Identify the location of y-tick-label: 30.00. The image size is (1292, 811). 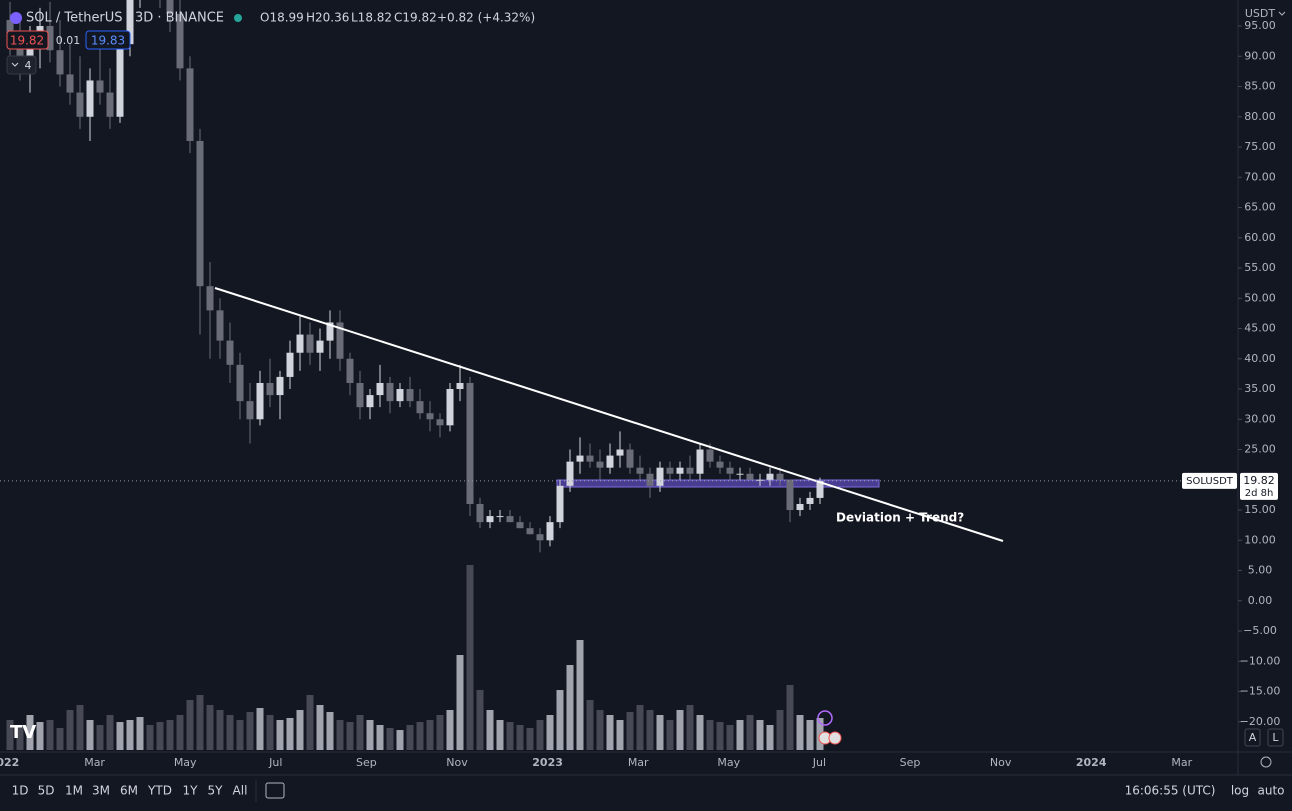
(1260, 418).